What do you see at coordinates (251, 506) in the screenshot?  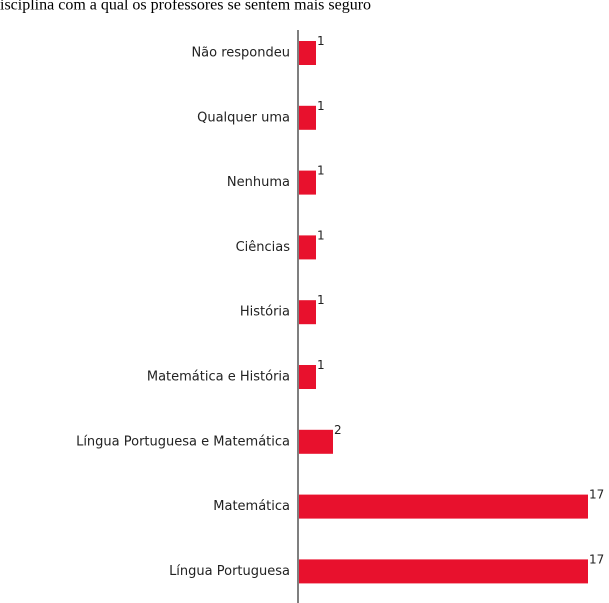 I see `category-label: Matemática` at bounding box center [251, 506].